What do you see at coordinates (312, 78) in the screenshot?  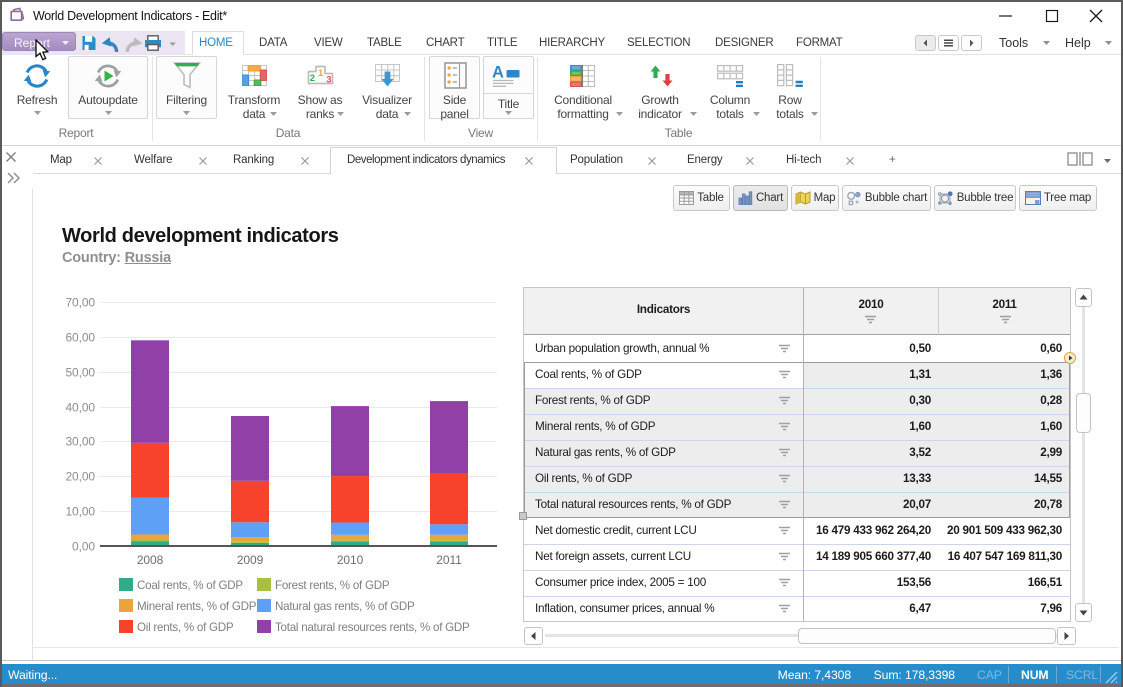 I see `svg-text: 2` at bounding box center [312, 78].